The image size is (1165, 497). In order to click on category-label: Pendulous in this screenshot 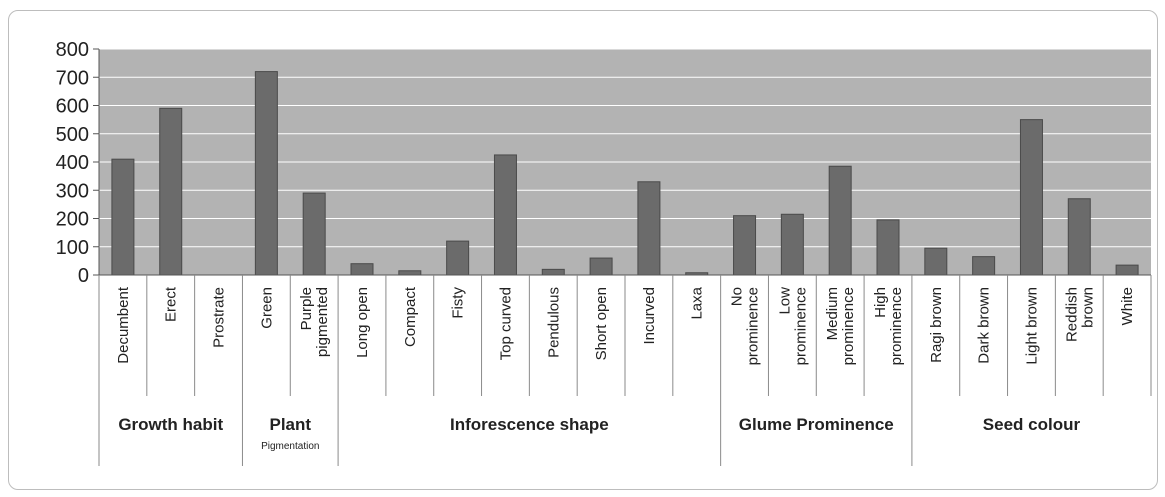, I will do `click(553, 322)`.